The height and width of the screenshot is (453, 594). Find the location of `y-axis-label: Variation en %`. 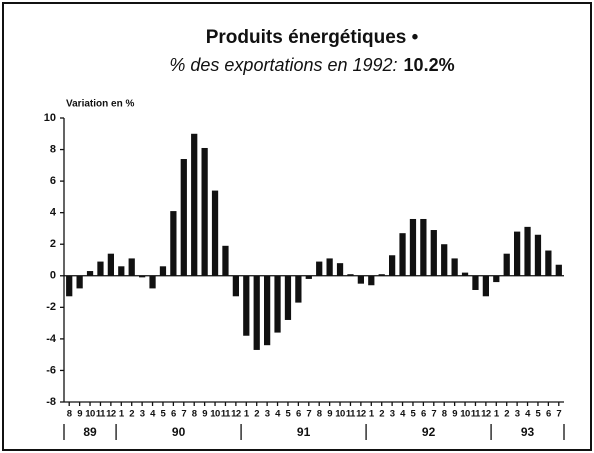

y-axis-label: Variation en % is located at coordinates (100, 104).